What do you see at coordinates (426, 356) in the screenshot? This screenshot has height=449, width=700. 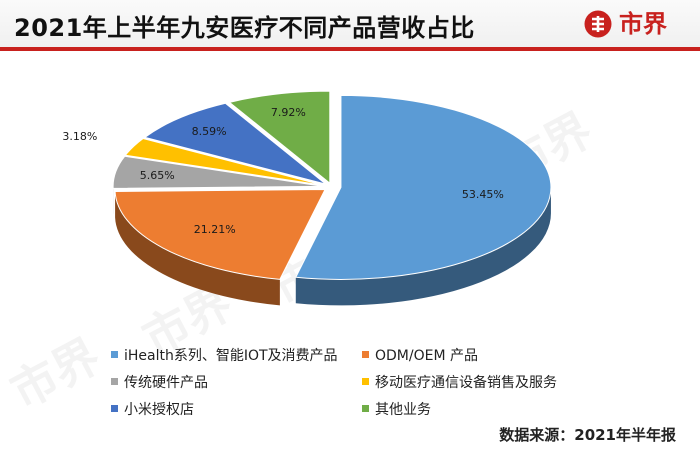 I see `legend-label-odm-oem: ODM/OEM 产品` at bounding box center [426, 356].